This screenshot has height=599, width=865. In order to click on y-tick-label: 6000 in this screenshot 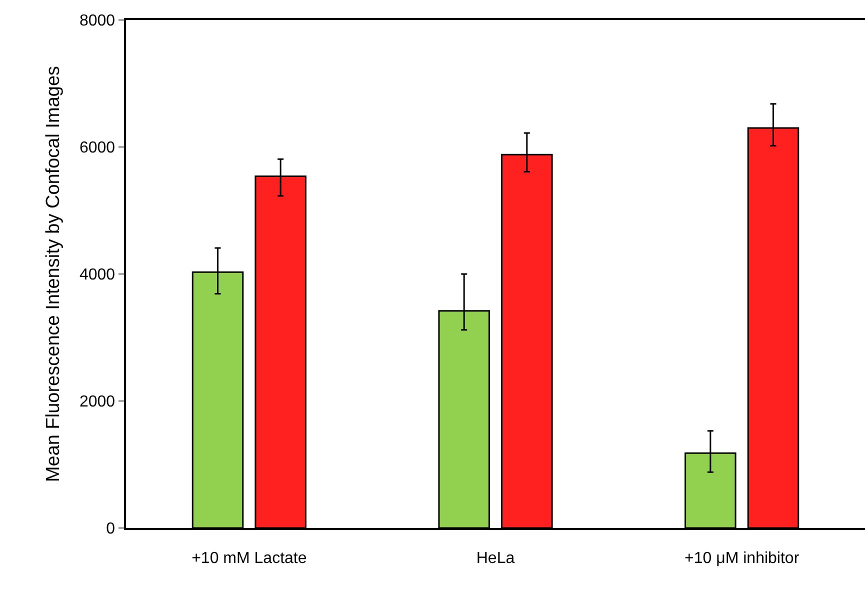, I will do `click(97, 148)`.